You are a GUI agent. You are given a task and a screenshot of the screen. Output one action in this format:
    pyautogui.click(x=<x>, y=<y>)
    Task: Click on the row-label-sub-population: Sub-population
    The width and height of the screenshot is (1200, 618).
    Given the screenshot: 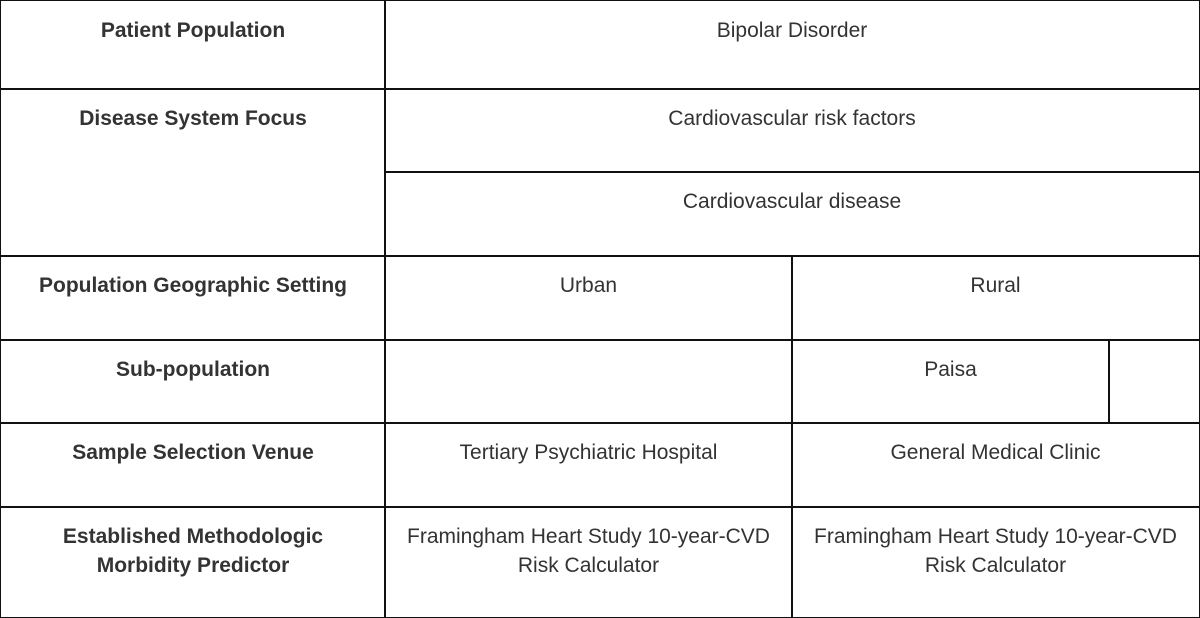 What is the action you would take?
    pyautogui.click(x=193, y=381)
    